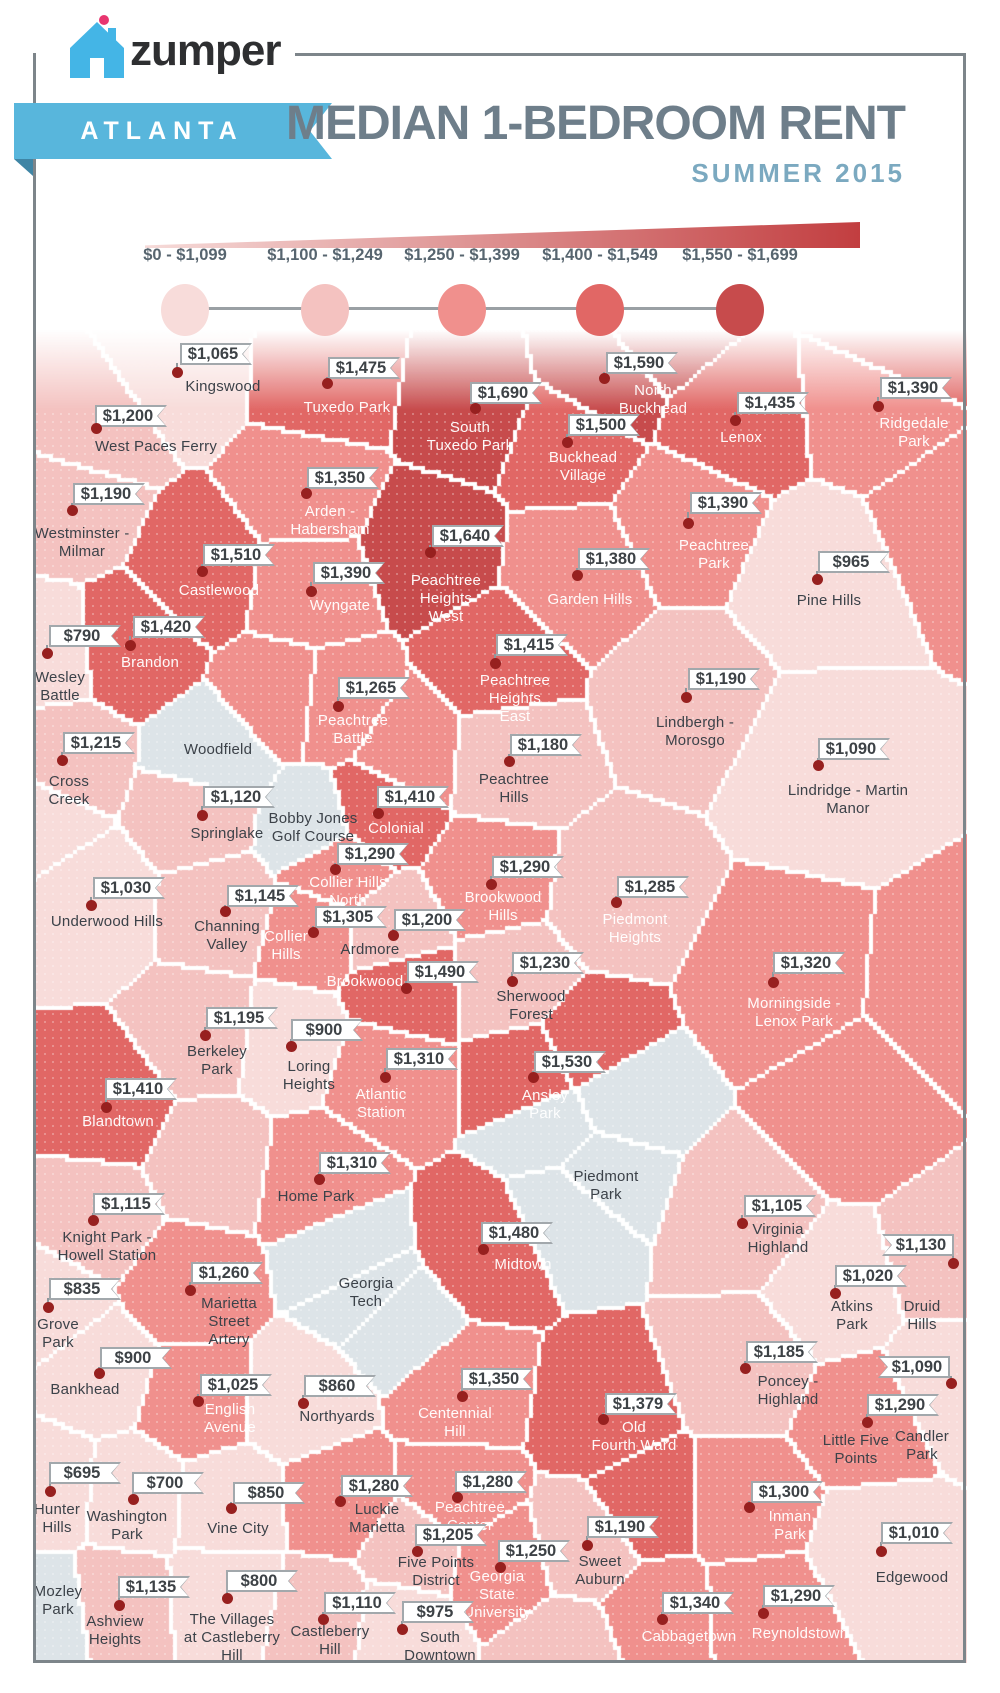  What do you see at coordinates (436, 1571) in the screenshot?
I see `neighborhood-label-five-points-district: Five Points District` at bounding box center [436, 1571].